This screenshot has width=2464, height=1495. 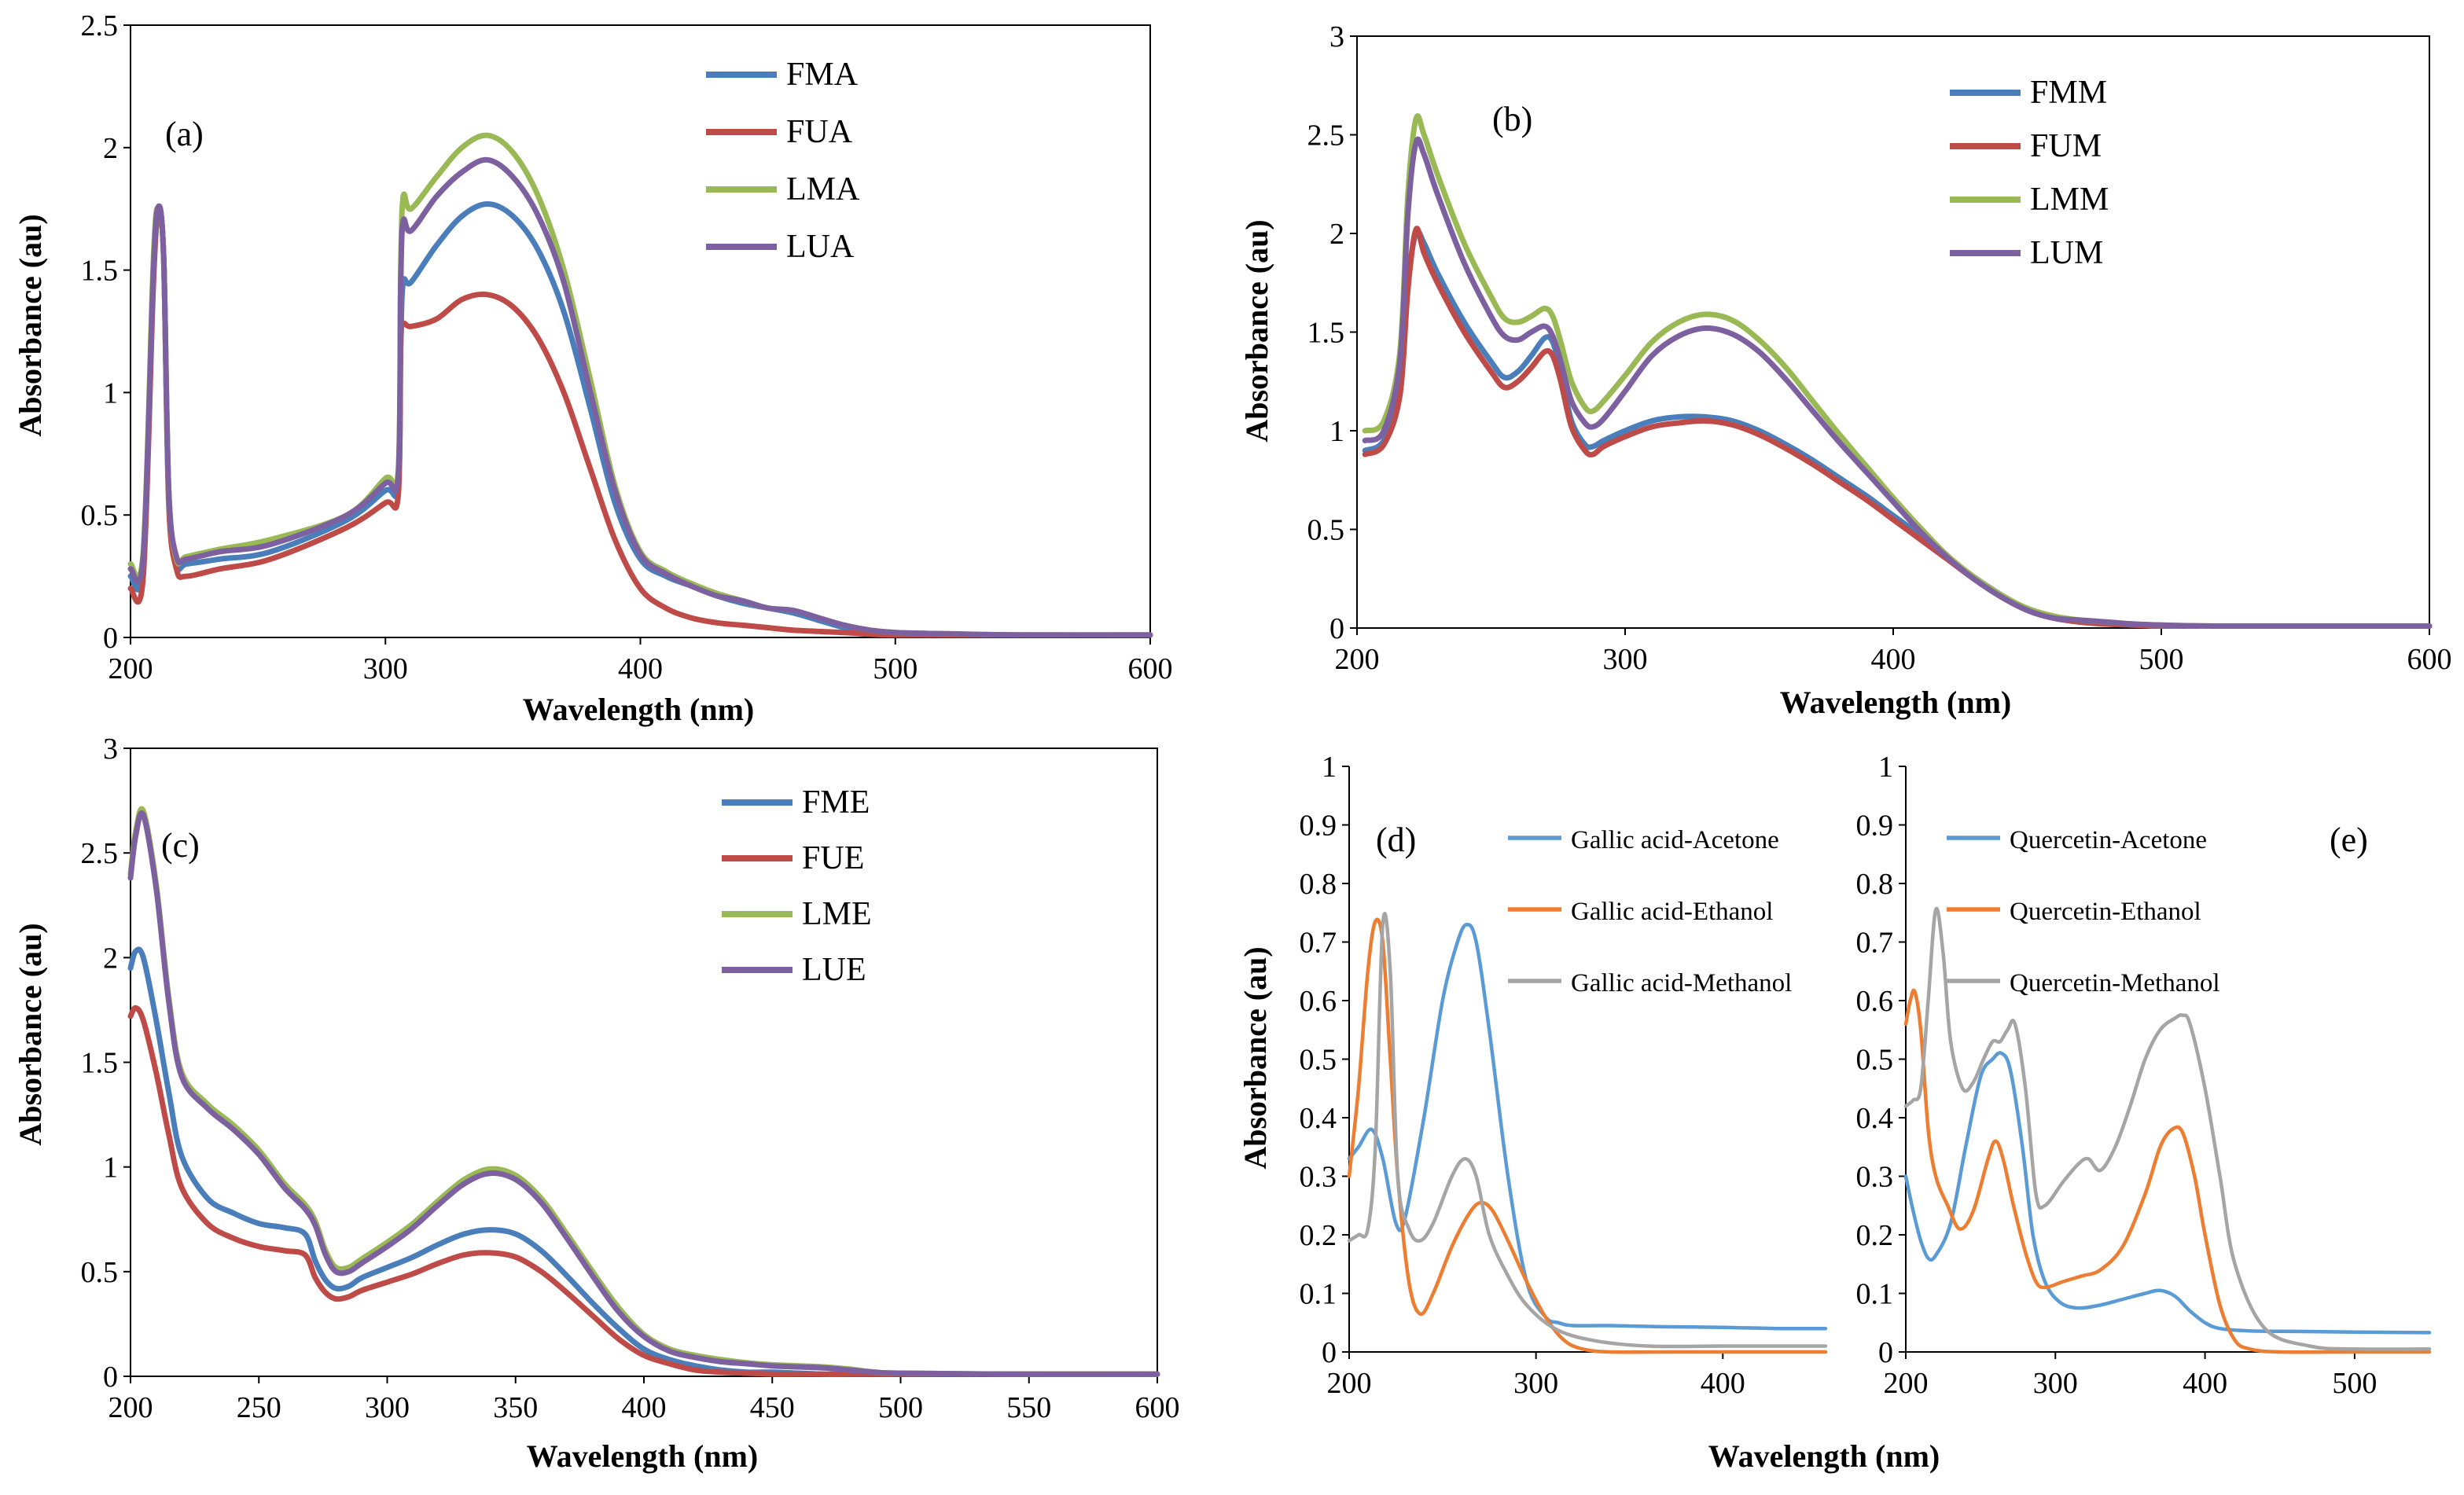 What do you see at coordinates (1875, 884) in the screenshot?
I see `y-tick-label-e: 0.8` at bounding box center [1875, 884].